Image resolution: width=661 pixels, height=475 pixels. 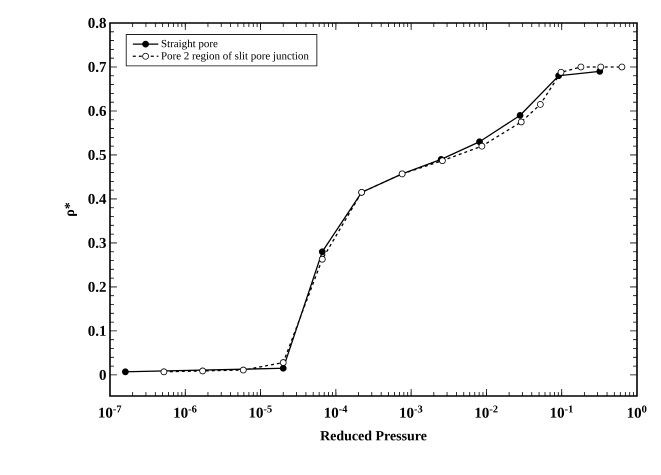 I want to click on y-tick-label: 0.5, so click(x=97, y=155).